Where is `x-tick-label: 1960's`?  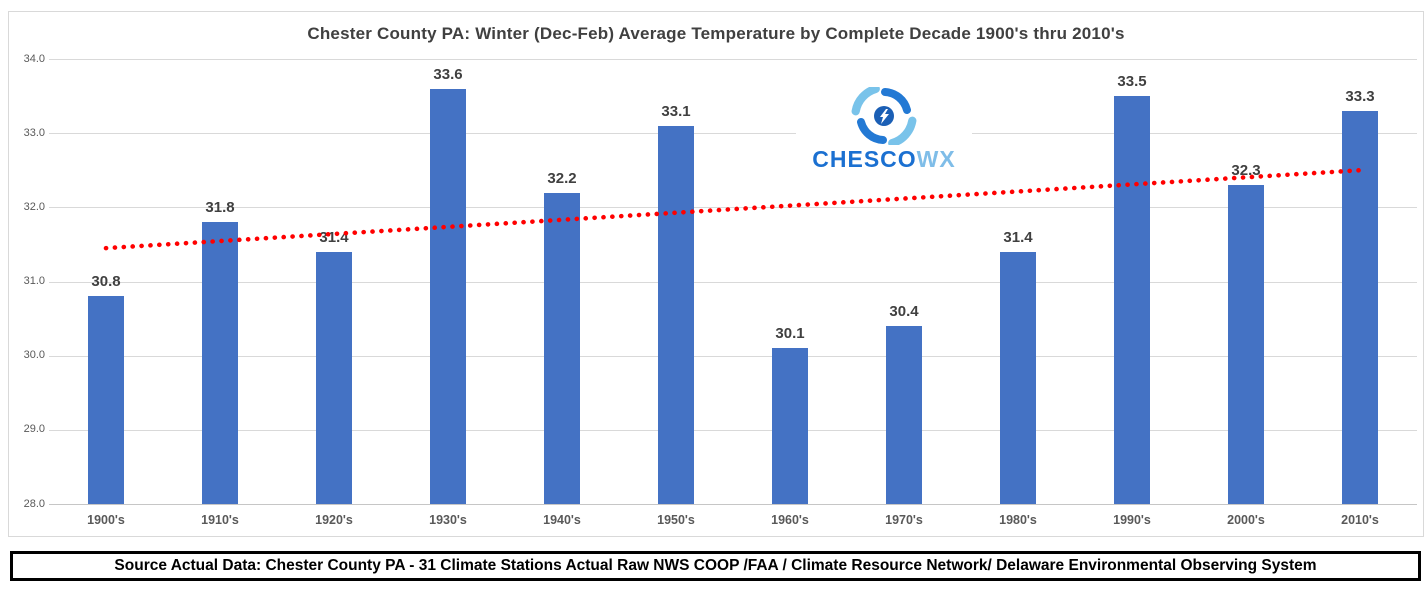 x-tick-label: 1960's is located at coordinates (790, 520).